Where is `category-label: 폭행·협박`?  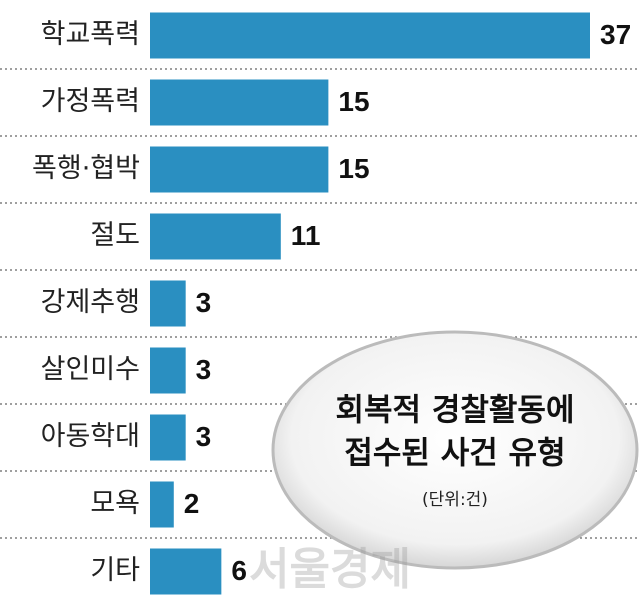 category-label: 폭행·협박 is located at coordinates (86, 168).